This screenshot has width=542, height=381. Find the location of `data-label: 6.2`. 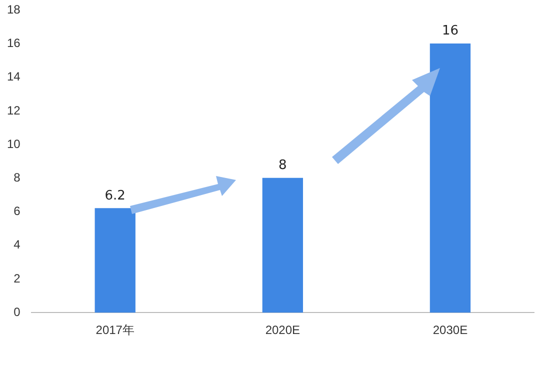

data-label: 6.2 is located at coordinates (115, 196).